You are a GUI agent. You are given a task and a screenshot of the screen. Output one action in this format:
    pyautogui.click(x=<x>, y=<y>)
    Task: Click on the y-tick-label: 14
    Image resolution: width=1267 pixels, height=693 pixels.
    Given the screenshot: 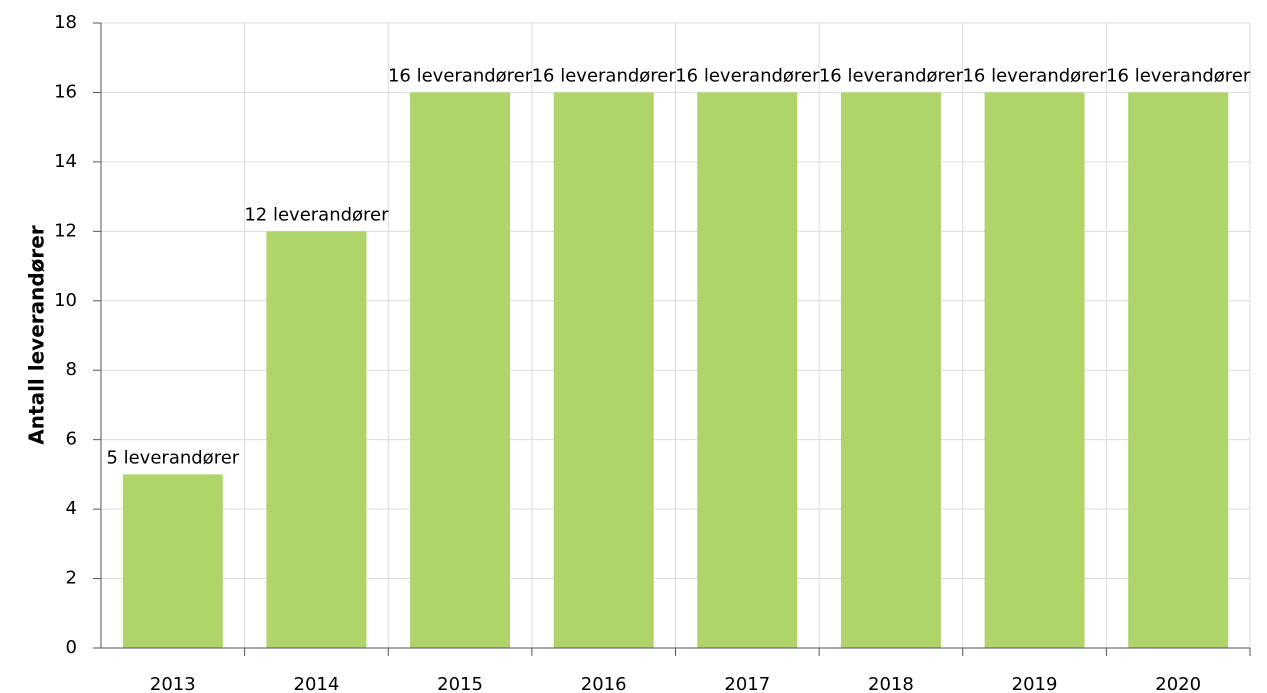 What is the action you would take?
    pyautogui.click(x=65, y=161)
    